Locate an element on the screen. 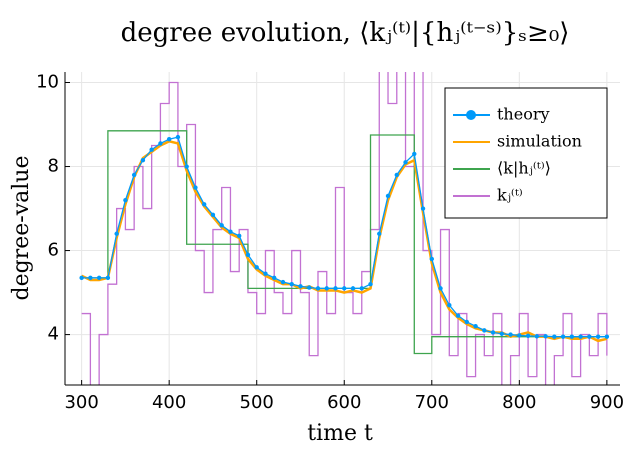 The image size is (629, 450). legend-marker is located at coordinates (471, 115).